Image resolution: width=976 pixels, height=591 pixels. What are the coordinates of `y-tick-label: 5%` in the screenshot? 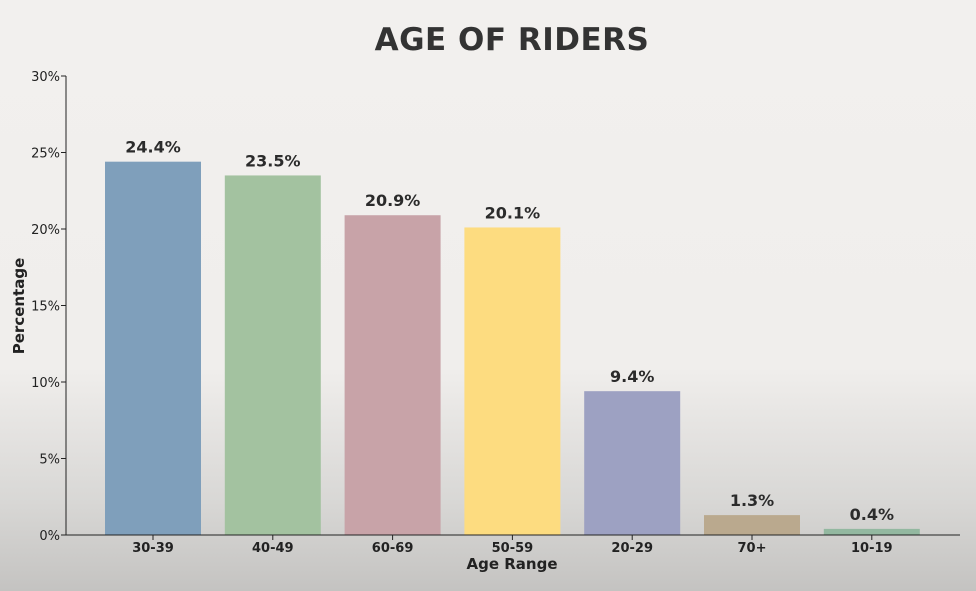 It's located at (49, 460).